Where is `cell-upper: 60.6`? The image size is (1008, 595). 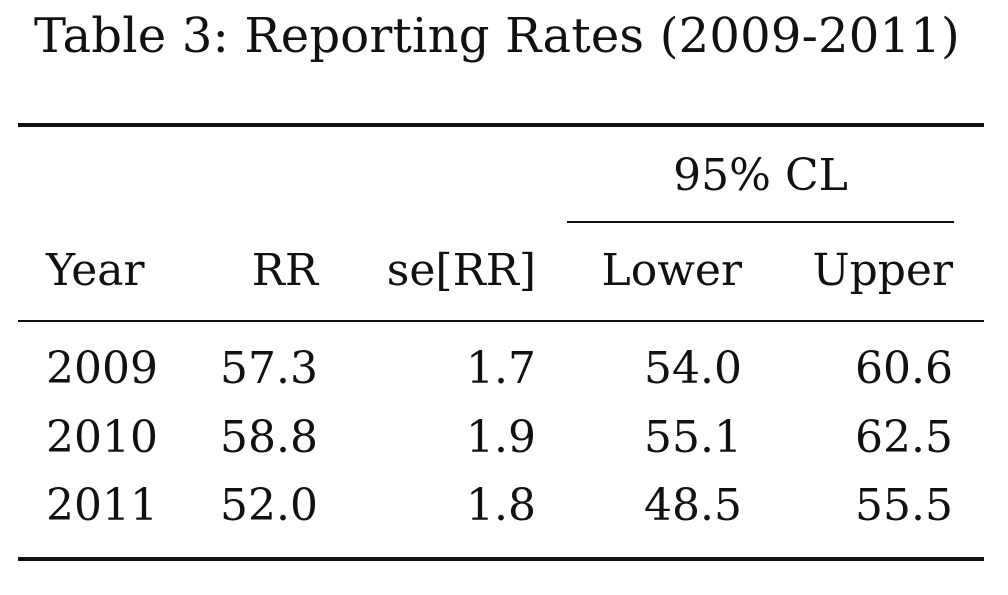
cell-upper: 60.6 is located at coordinates (904, 368).